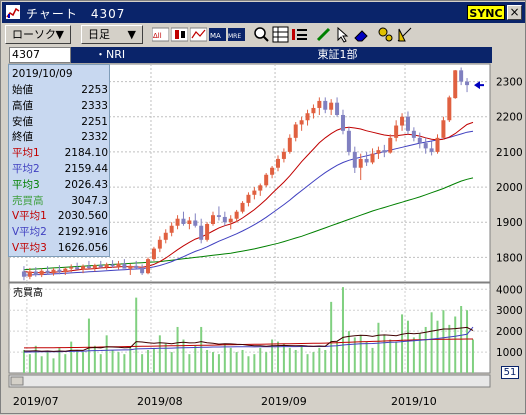 This screenshot has height=415, width=526. Describe the element at coordinates (486, 12) in the screenshot. I see `sync-button: SYNC` at that location.